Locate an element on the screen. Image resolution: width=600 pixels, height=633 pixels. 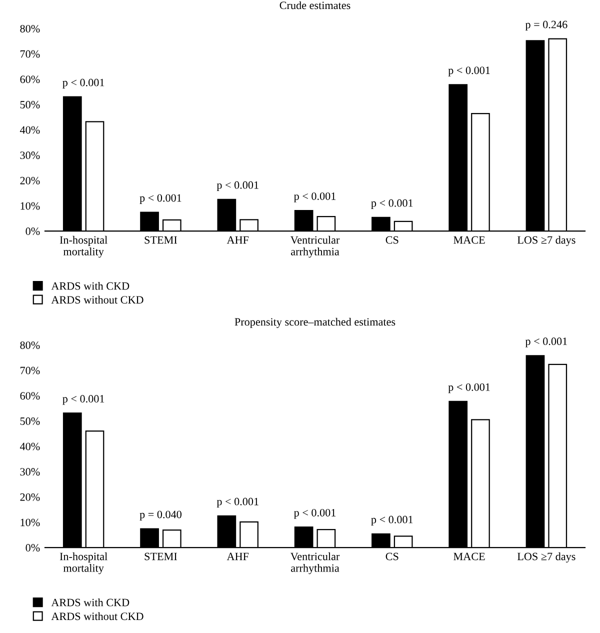
annotation: p = 0.040 is located at coordinates (161, 515).